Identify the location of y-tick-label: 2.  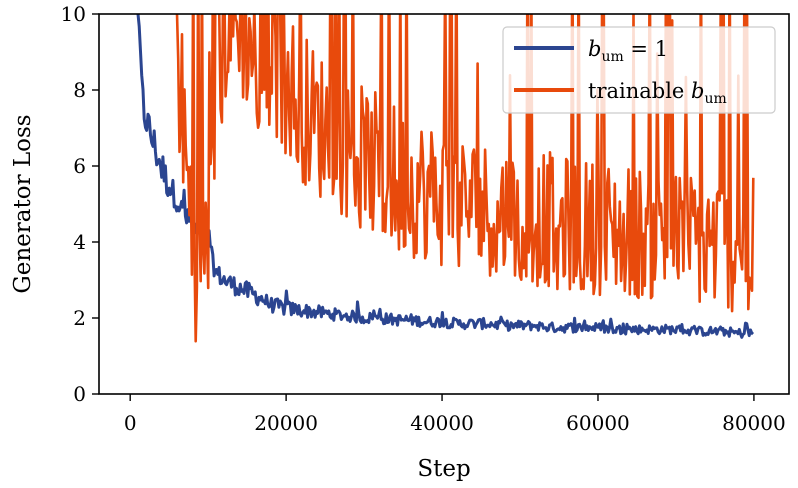
(79, 318).